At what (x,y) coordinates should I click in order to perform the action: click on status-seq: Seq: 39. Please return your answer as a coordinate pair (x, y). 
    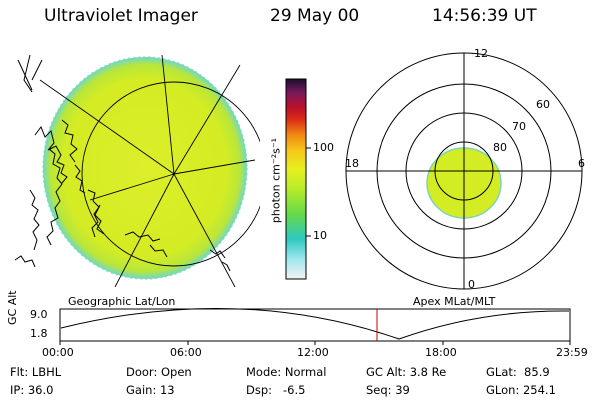
    Looking at the image, I should click on (388, 390).